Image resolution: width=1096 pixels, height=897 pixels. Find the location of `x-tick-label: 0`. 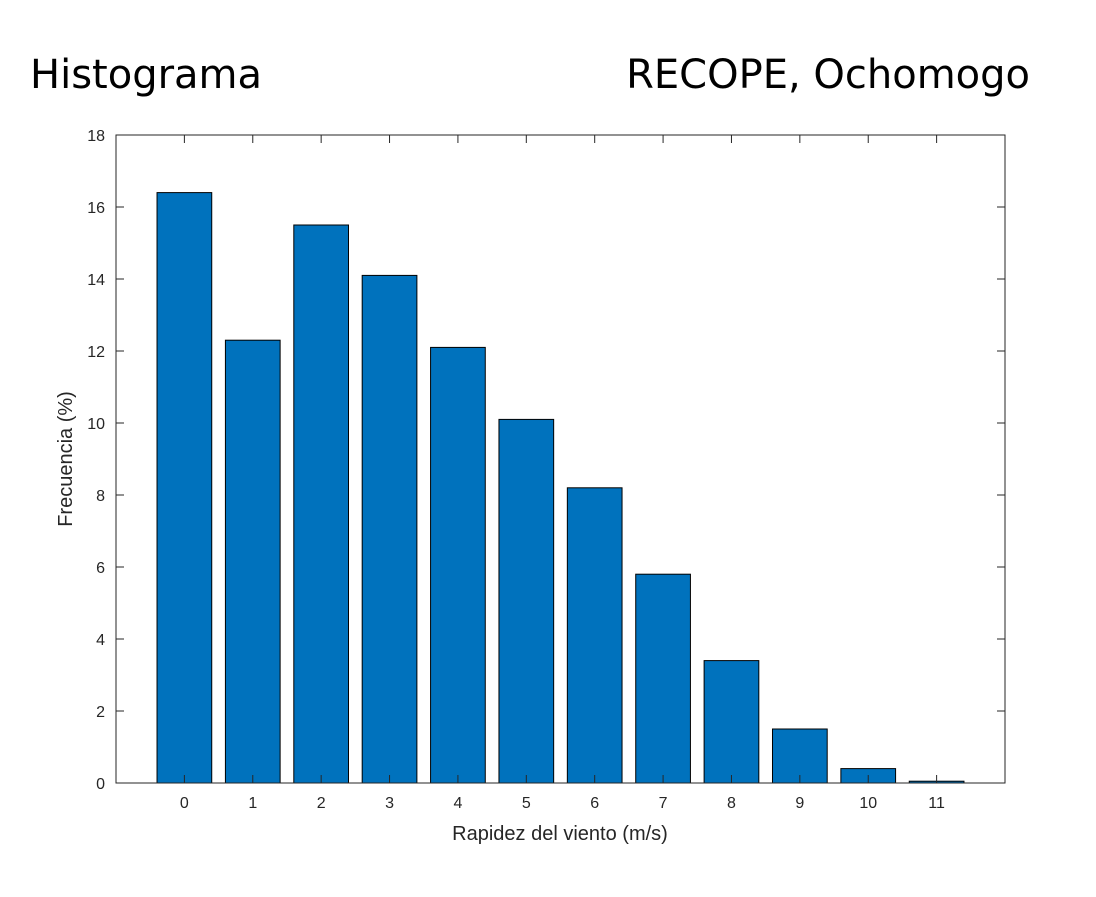

x-tick-label: 0 is located at coordinates (184, 803).